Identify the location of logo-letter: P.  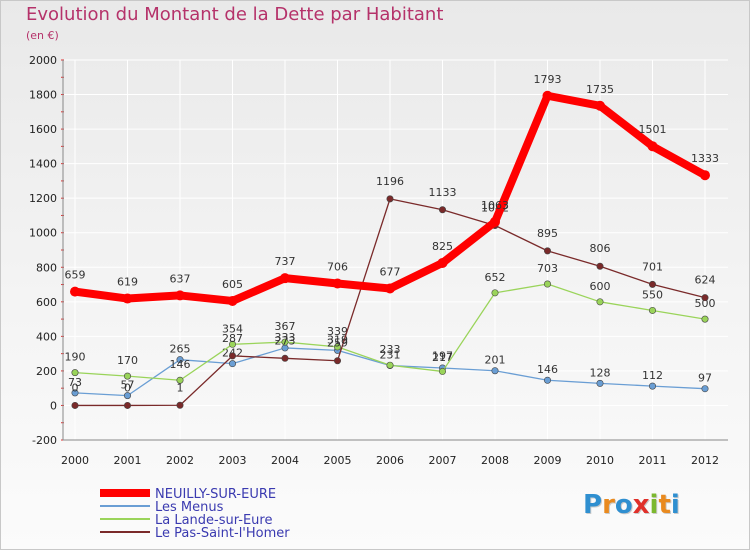
(593, 505).